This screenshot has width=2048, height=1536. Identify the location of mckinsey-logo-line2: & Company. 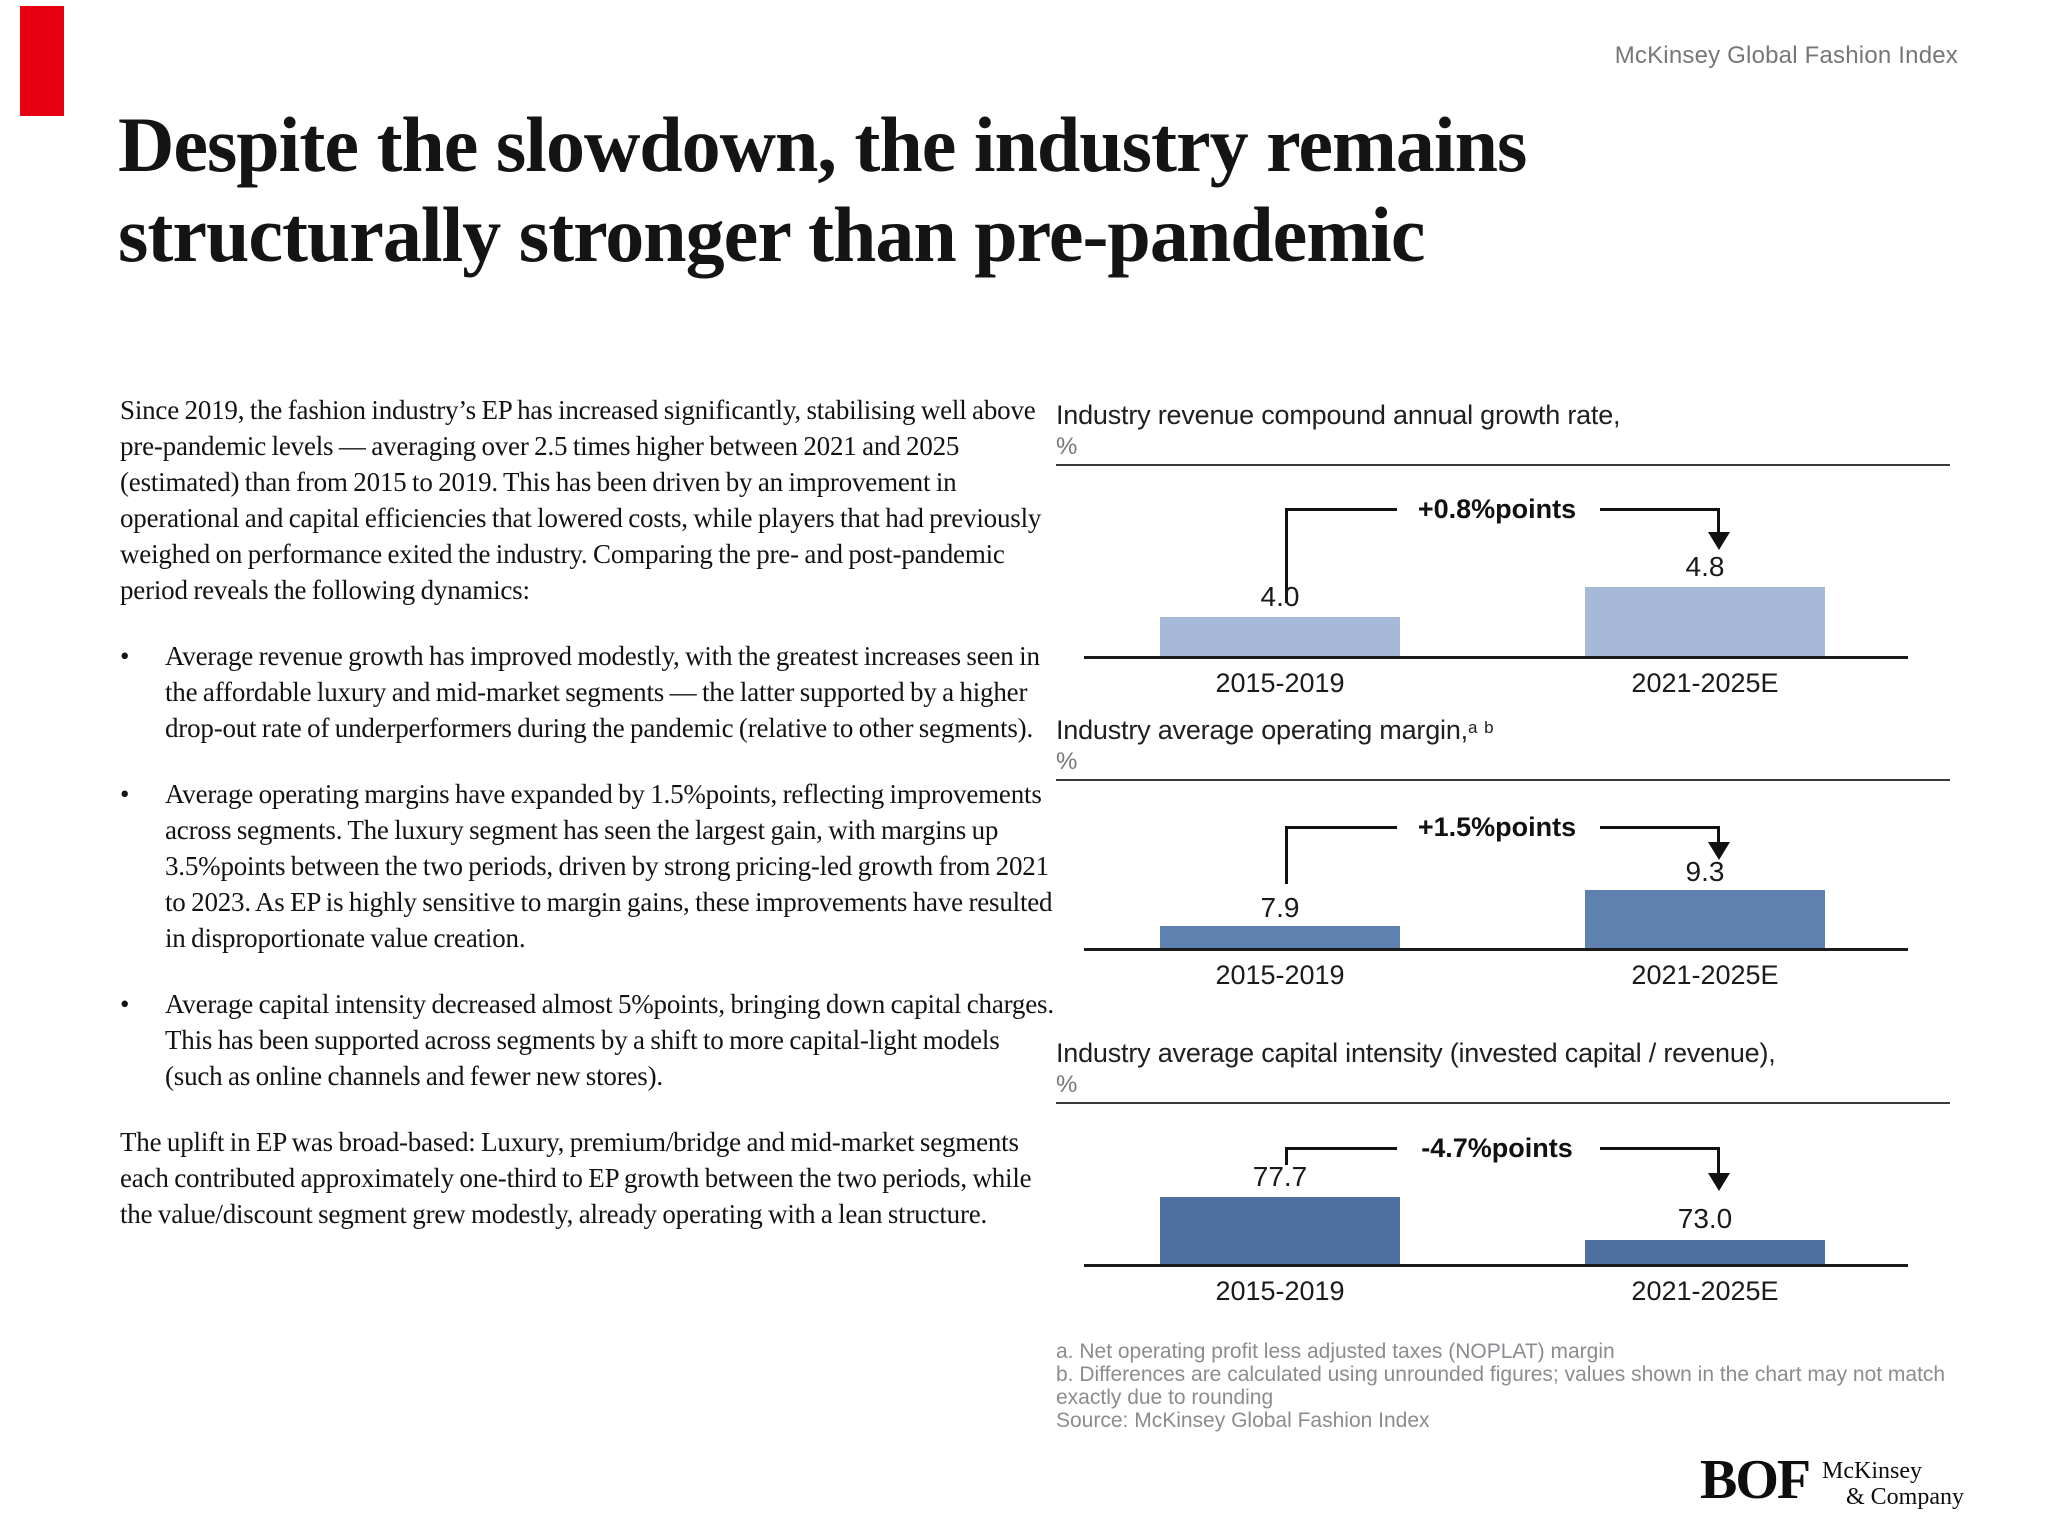
(1905, 1497).